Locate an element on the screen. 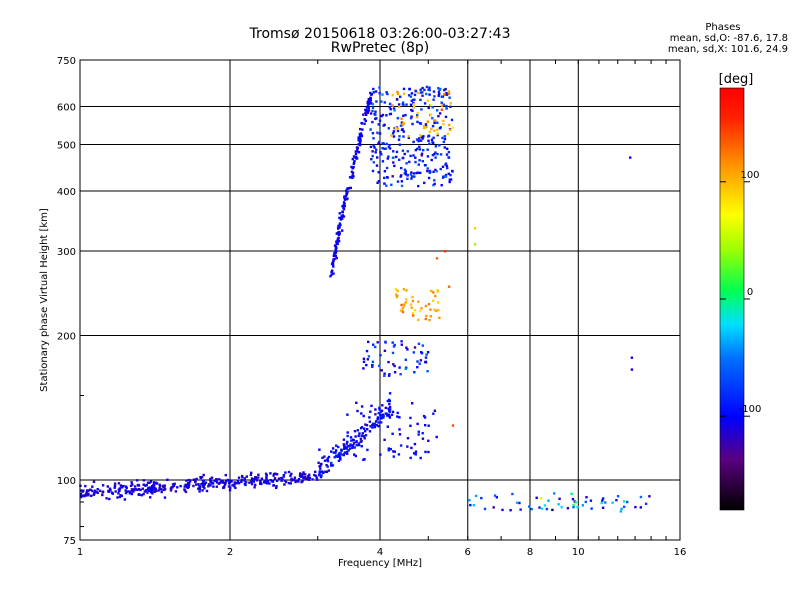 Image resolution: width=800 pixels, height=600 pixels. x-tick-label: 16 is located at coordinates (680, 552).